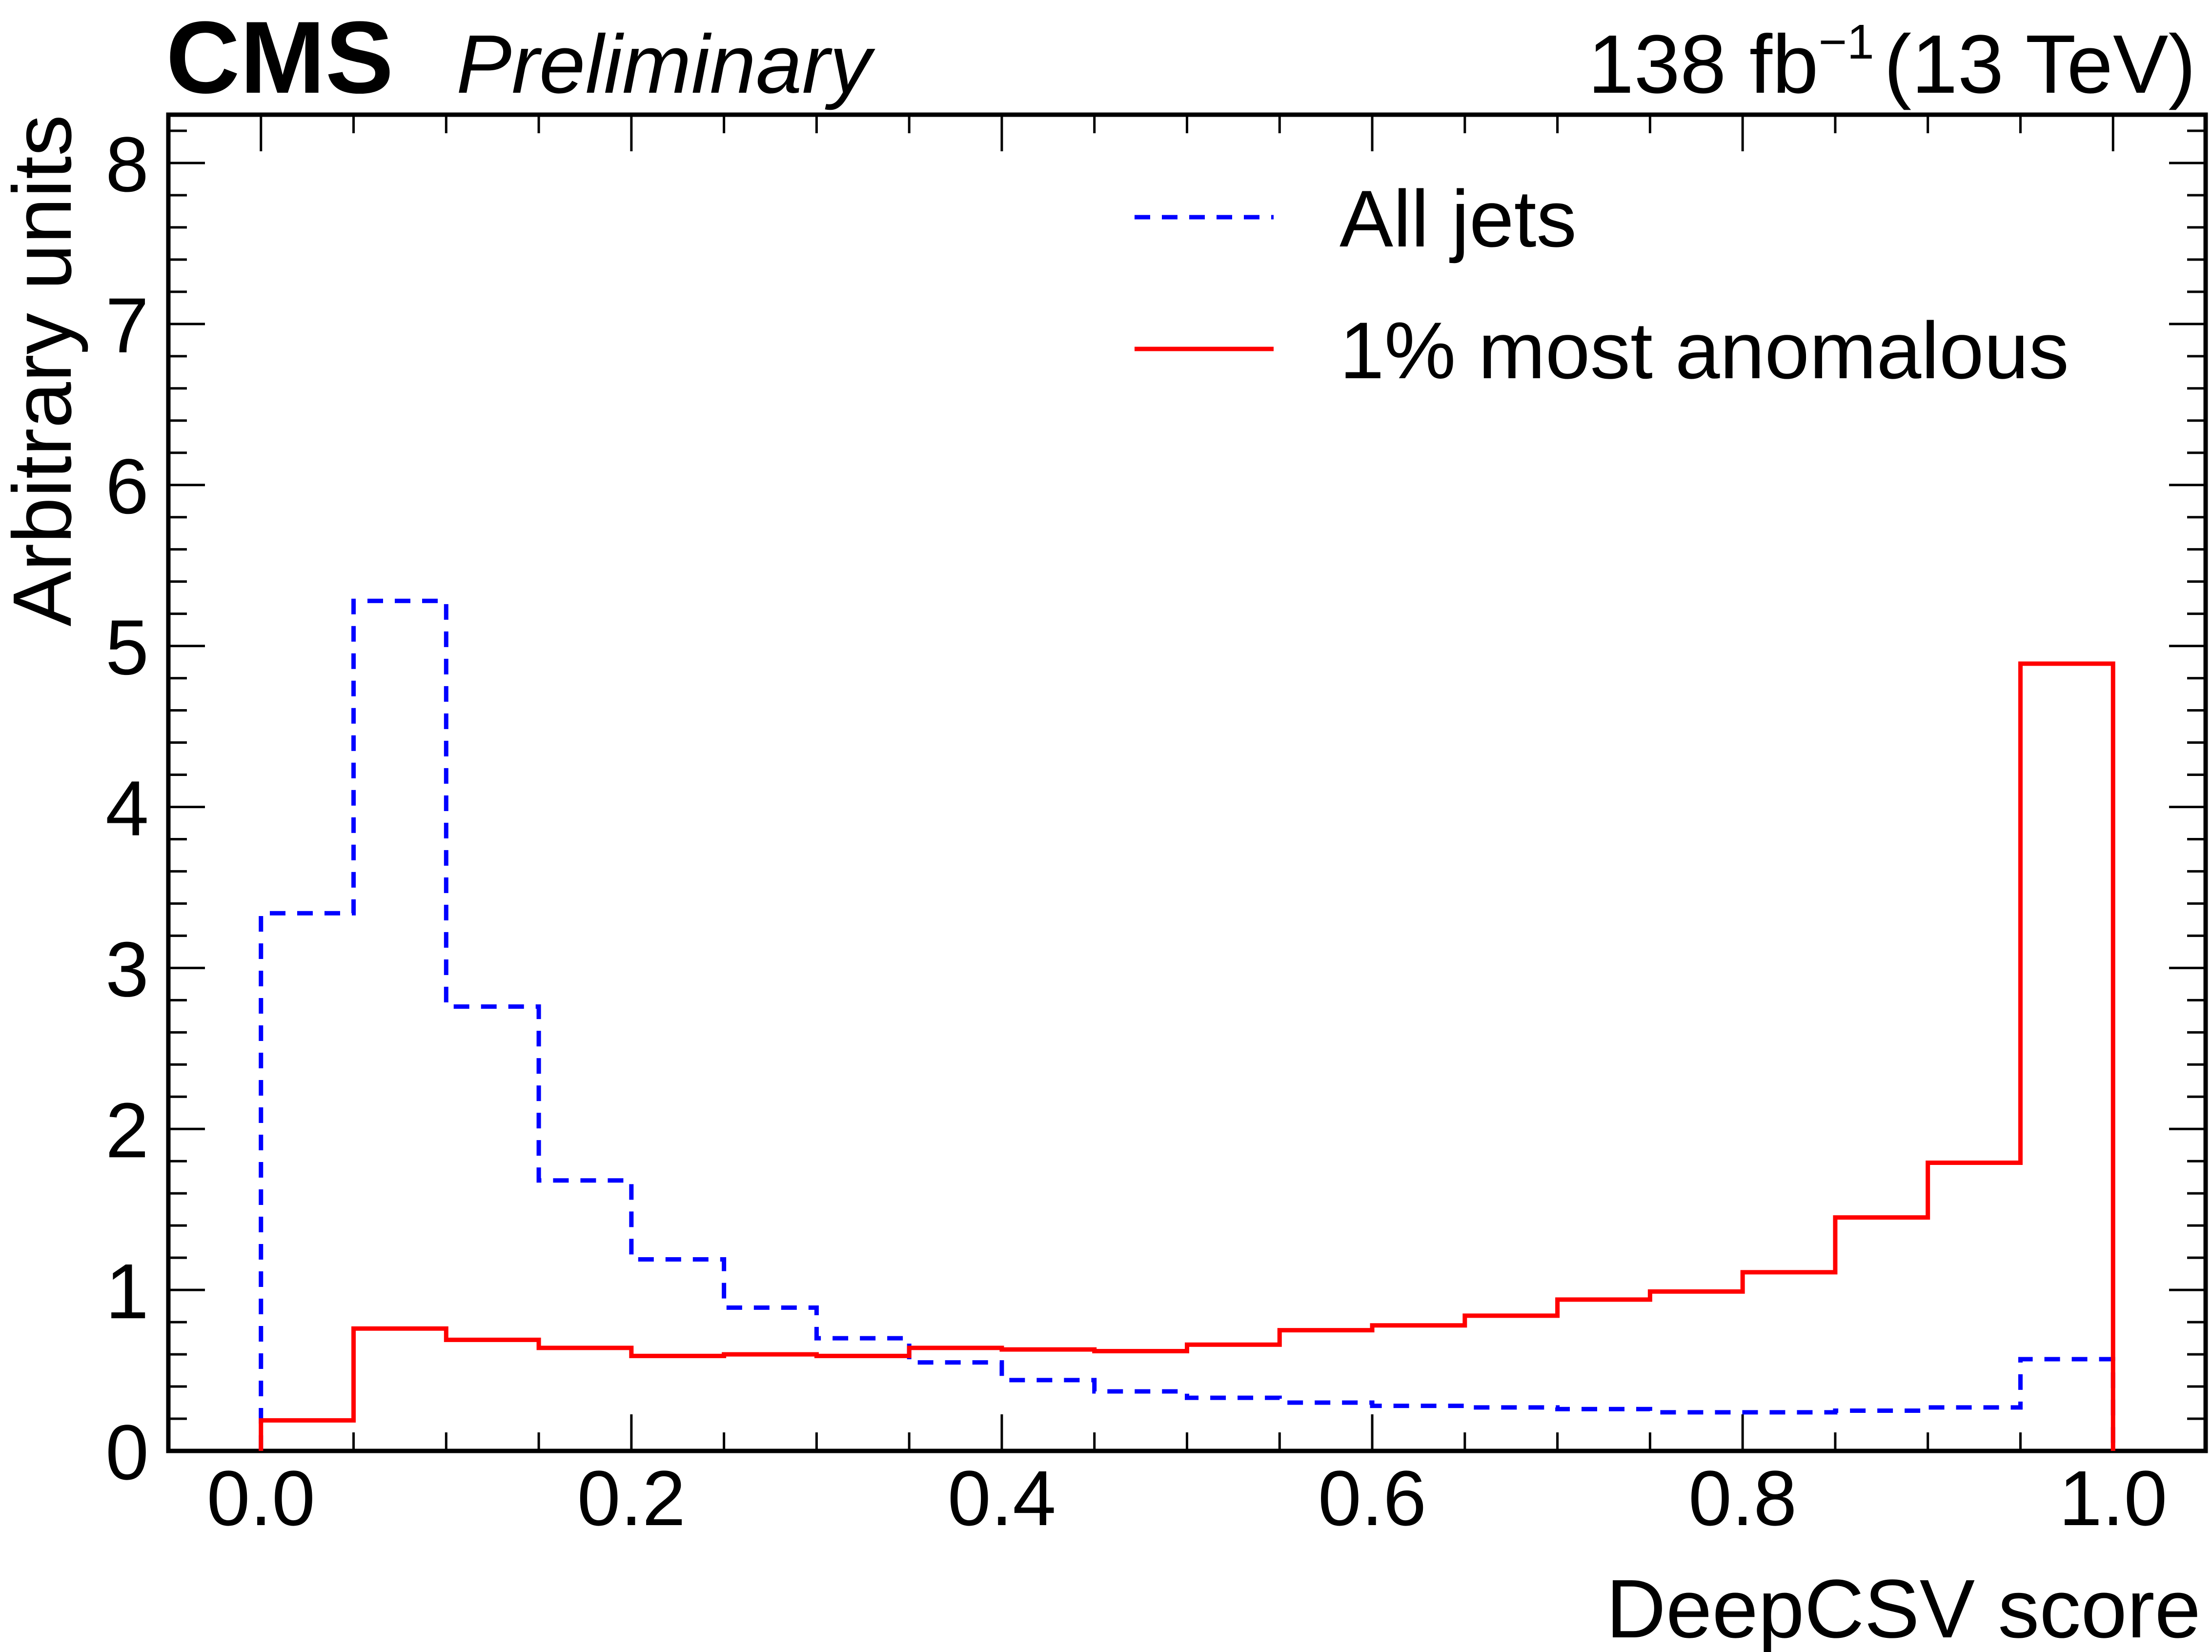 This screenshot has width=2212, height=1652. Describe the element at coordinates (666, 64) in the screenshot. I see `status-label: Preliminary` at that location.